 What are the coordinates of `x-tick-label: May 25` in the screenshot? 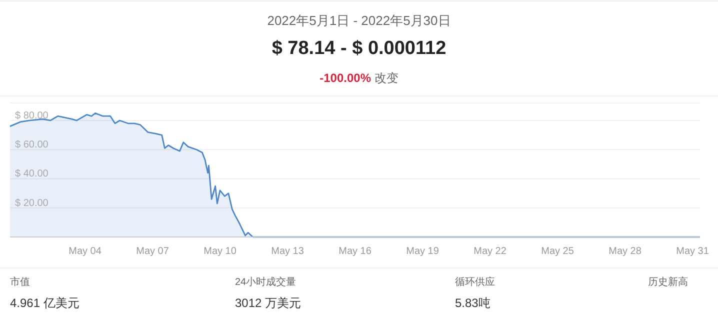 It's located at (557, 252).